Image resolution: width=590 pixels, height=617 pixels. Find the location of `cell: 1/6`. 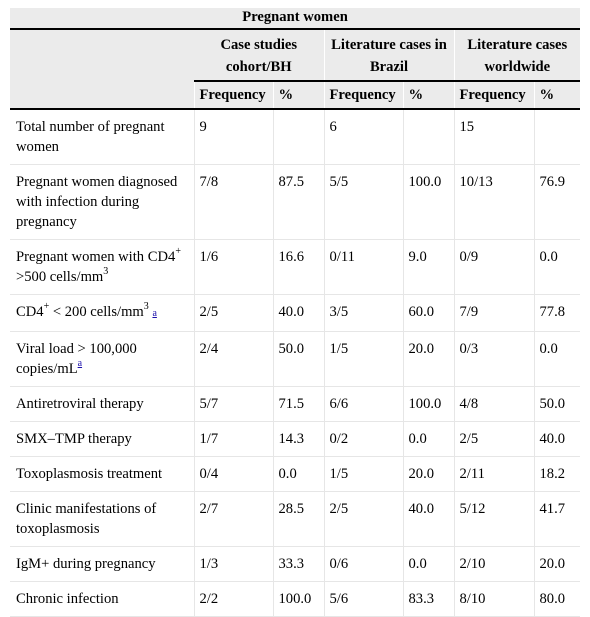

cell: 1/6 is located at coordinates (234, 267).